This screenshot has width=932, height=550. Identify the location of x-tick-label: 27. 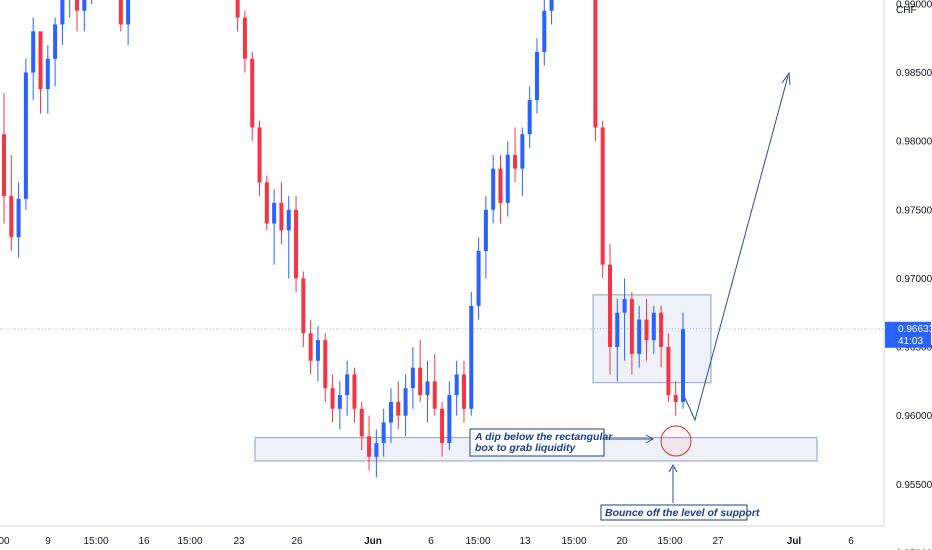
(718, 541).